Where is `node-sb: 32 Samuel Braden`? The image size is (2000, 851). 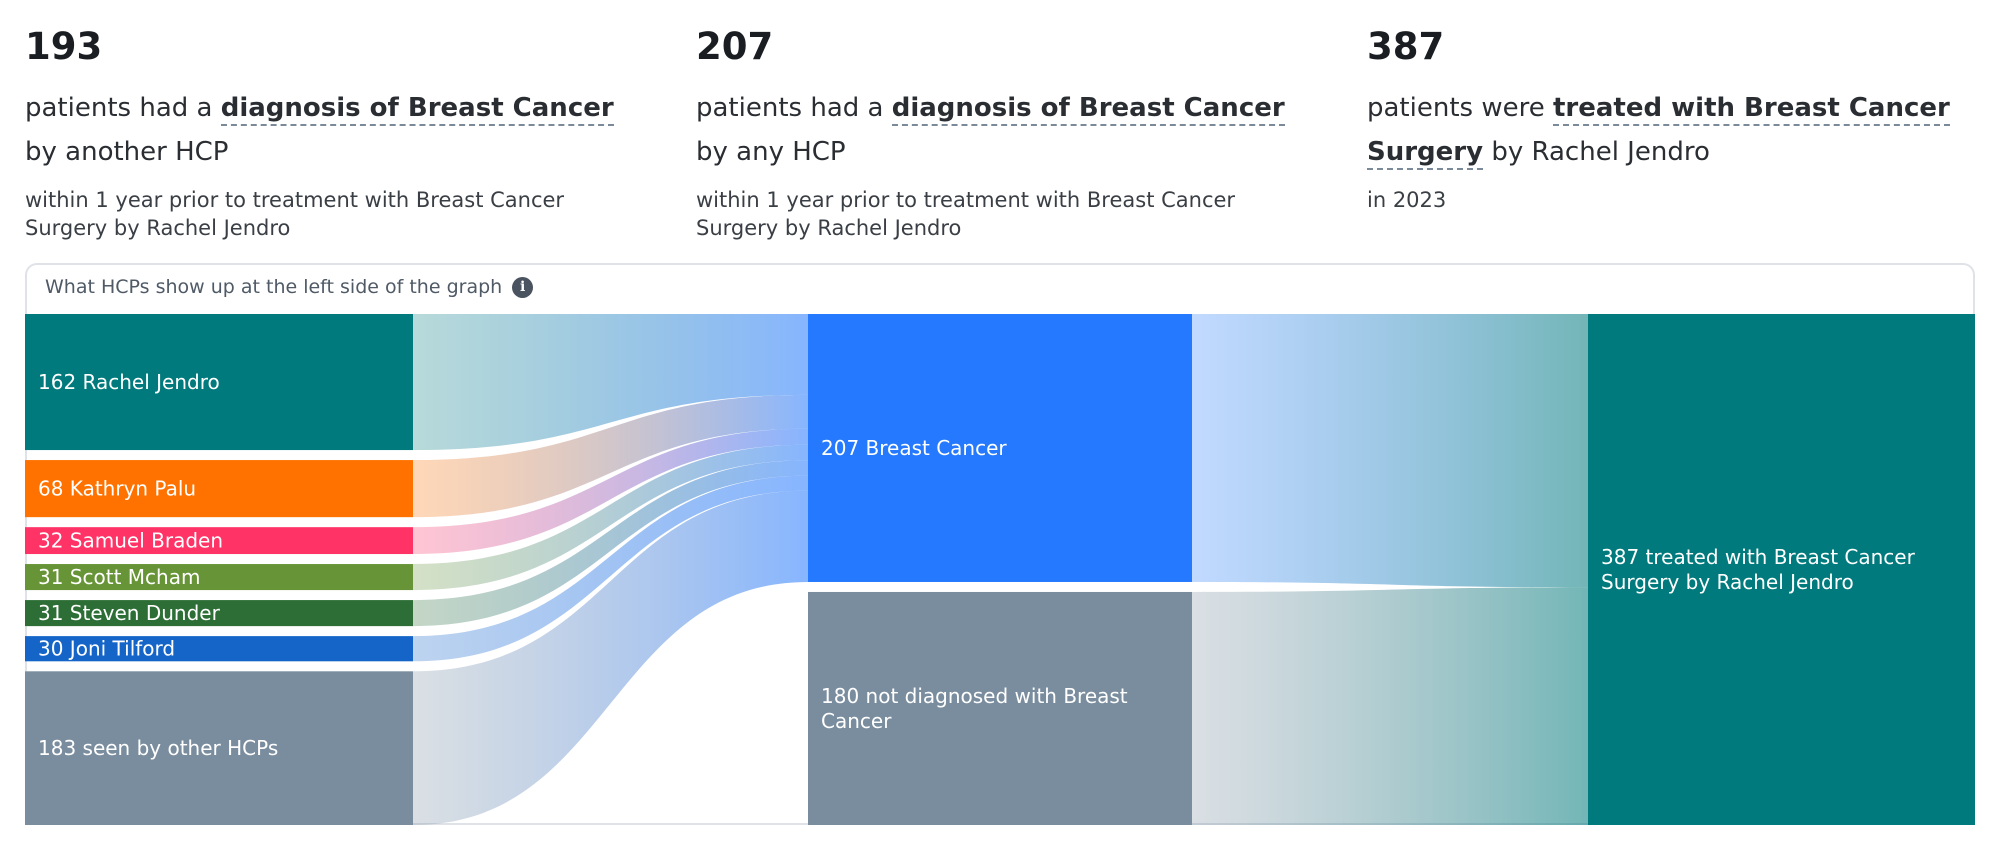
node-sb: 32 Samuel Braden is located at coordinates (219, 541).